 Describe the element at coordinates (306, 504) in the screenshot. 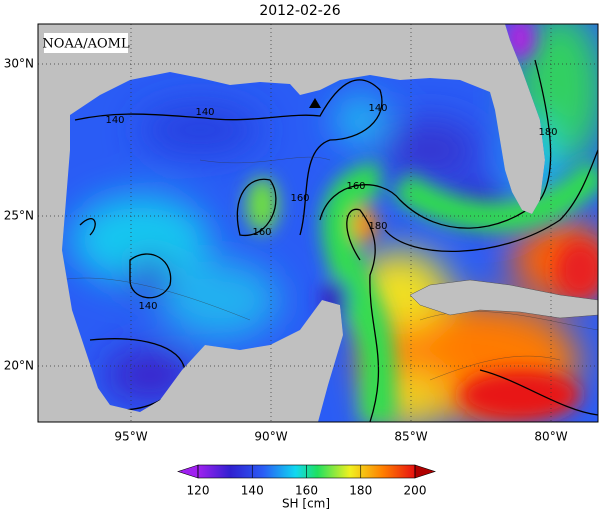

I see `colorbar-label: SH [cm]` at that location.